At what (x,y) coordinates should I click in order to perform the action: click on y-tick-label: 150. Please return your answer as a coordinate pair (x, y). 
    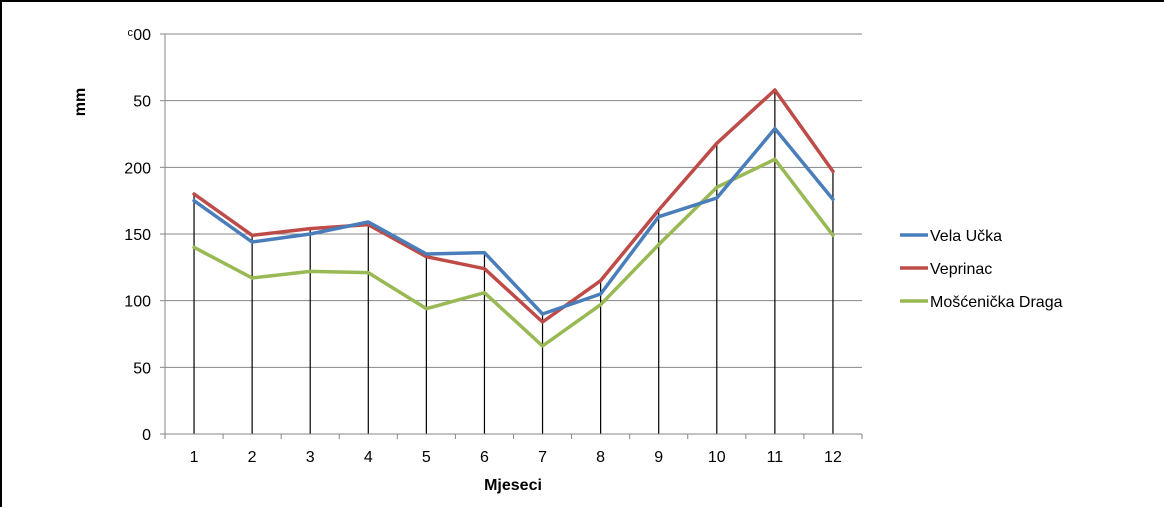
    Looking at the image, I should click on (137, 235).